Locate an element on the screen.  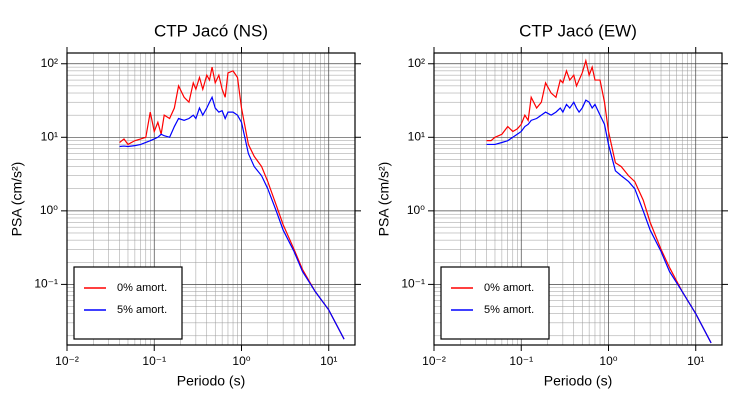
chart-title: CTP Jacó (EW) is located at coordinates (578, 30).